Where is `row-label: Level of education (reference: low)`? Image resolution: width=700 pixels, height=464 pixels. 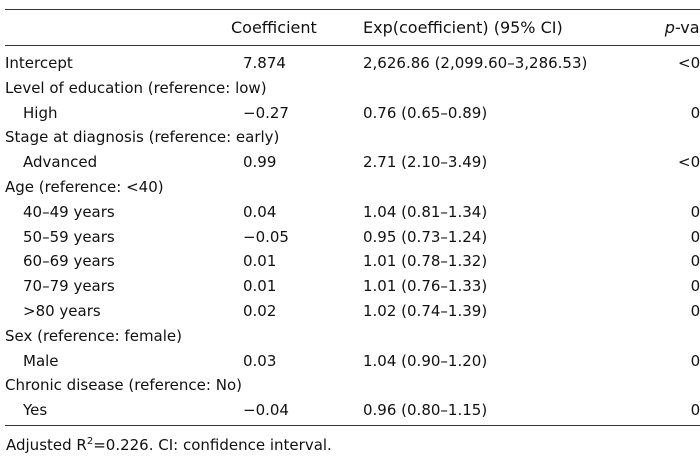
row-label: Level of education (reference: low) is located at coordinates (136, 87).